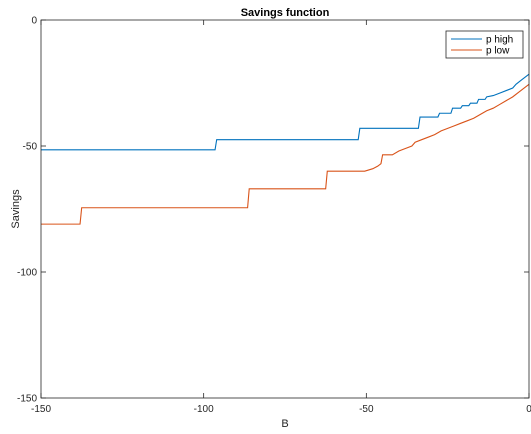 Image resolution: width=531 pixels, height=434 pixels. I want to click on x-tick-label-2: -50, so click(366, 409).